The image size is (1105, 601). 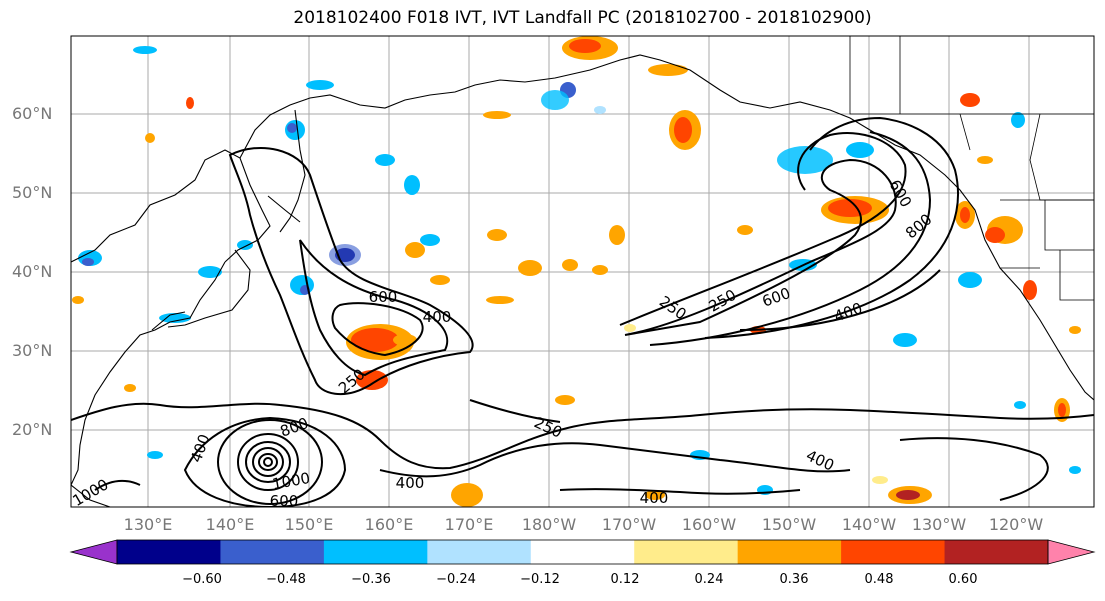 I want to click on colorbar-tick: 0.12, so click(x=625, y=579).